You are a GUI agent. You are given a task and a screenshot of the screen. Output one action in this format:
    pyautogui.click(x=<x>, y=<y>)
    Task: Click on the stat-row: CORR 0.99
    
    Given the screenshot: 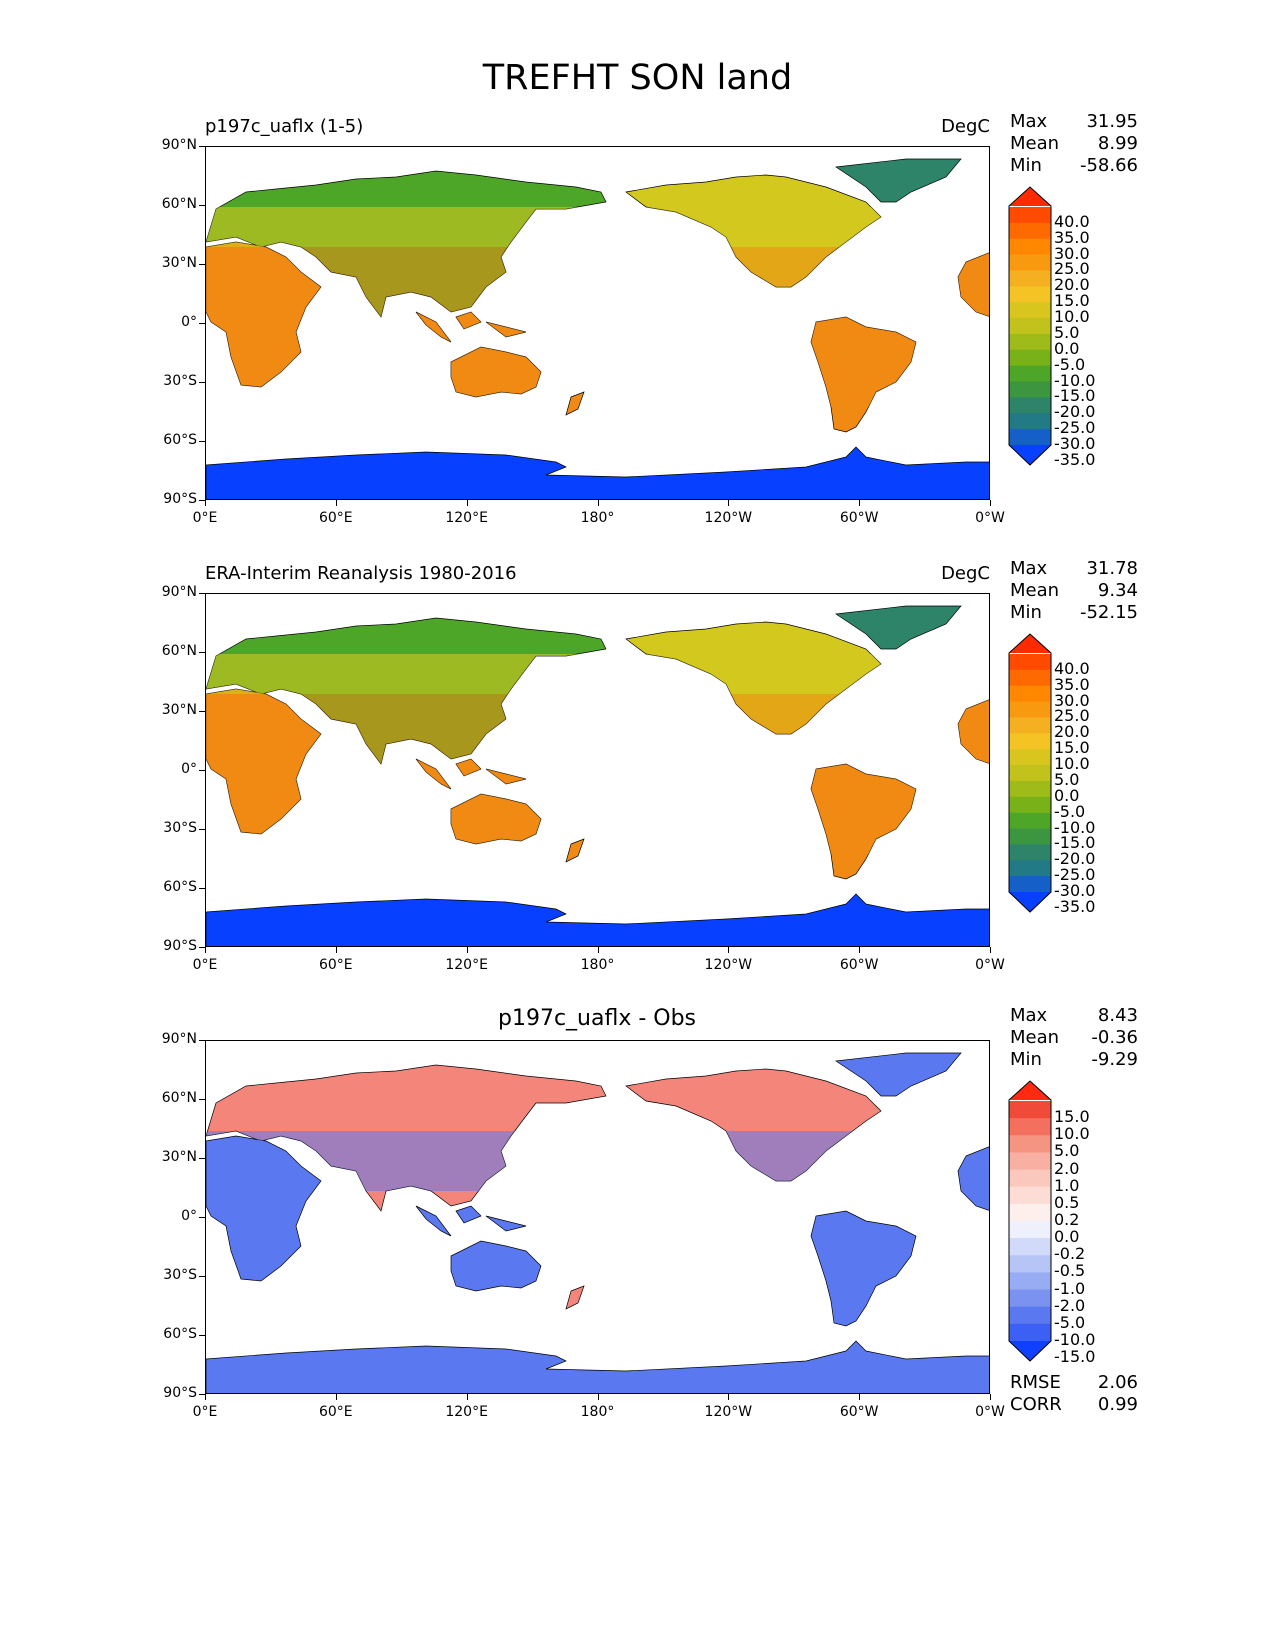 What is the action you would take?
    pyautogui.click(x=1074, y=1405)
    